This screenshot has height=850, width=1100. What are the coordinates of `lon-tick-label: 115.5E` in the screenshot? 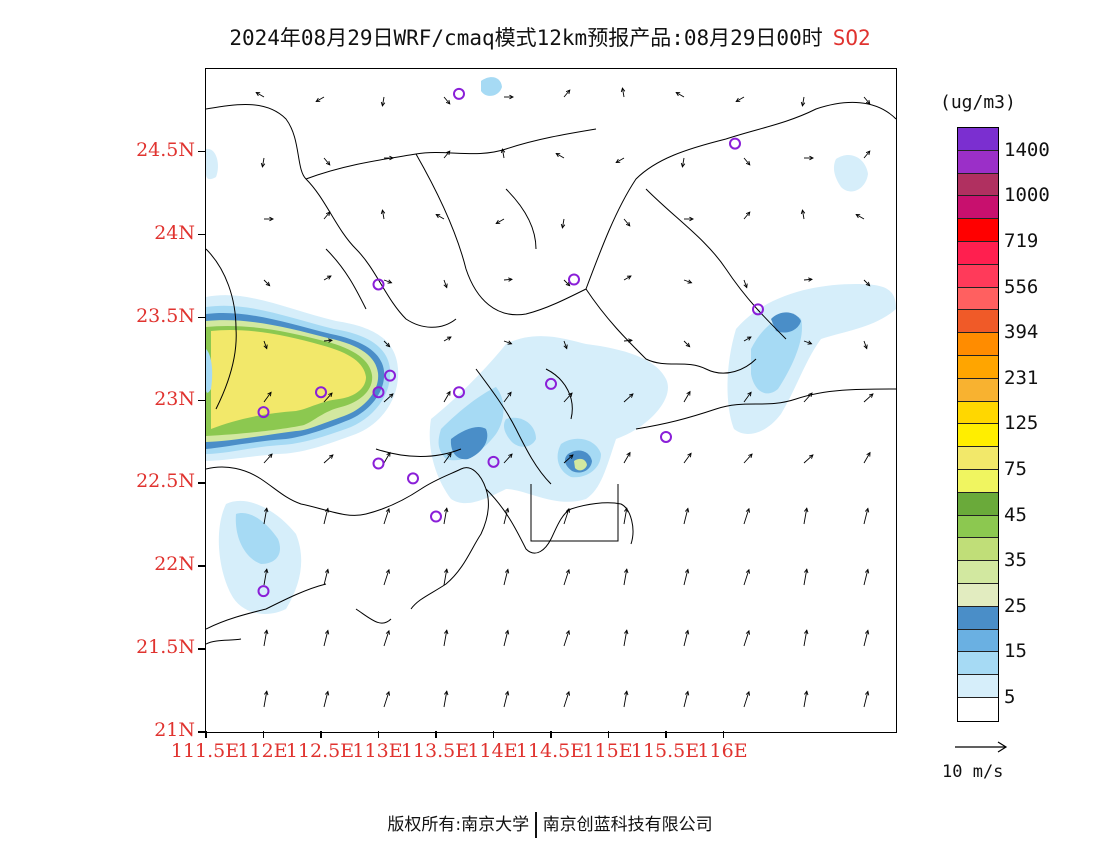 It's located at (665, 751).